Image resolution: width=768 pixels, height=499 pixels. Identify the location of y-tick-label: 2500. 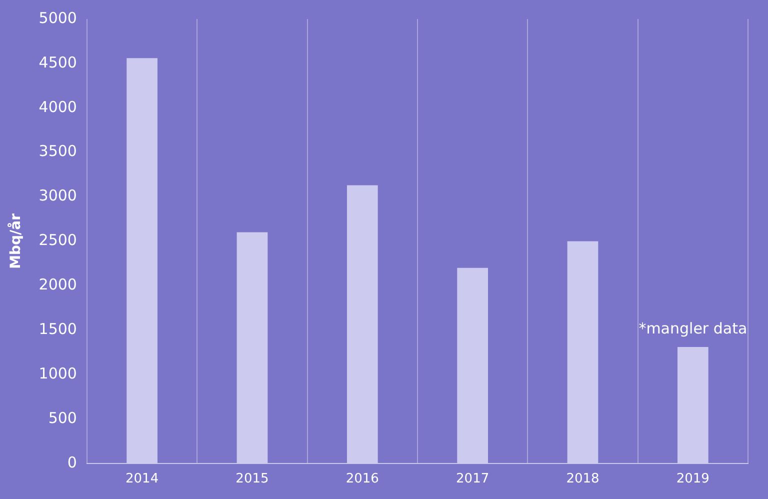
(57, 240).